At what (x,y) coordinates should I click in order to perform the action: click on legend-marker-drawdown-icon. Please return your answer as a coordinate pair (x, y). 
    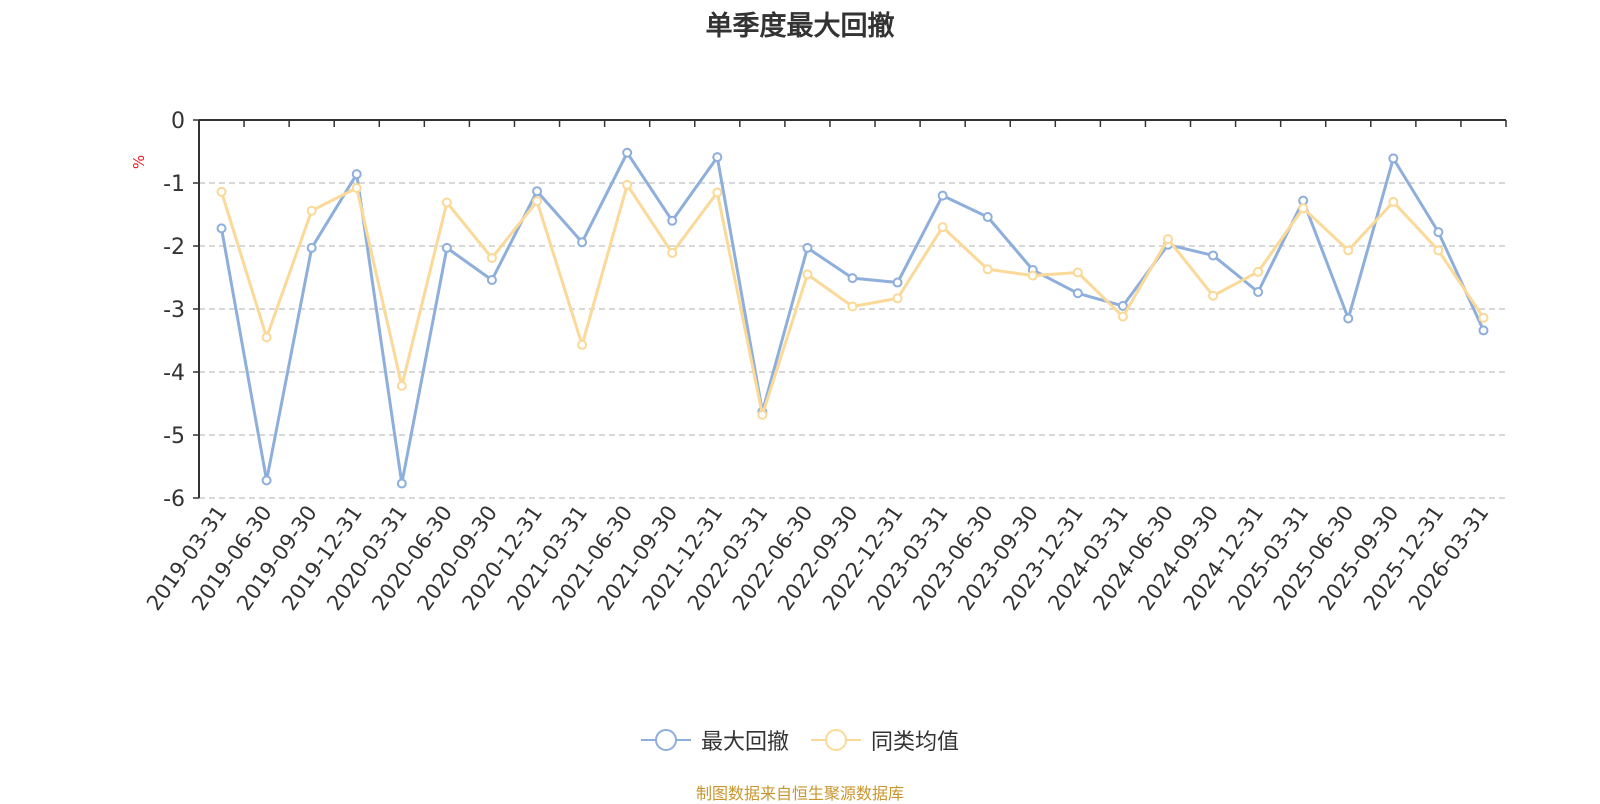
    Looking at the image, I should click on (665, 740).